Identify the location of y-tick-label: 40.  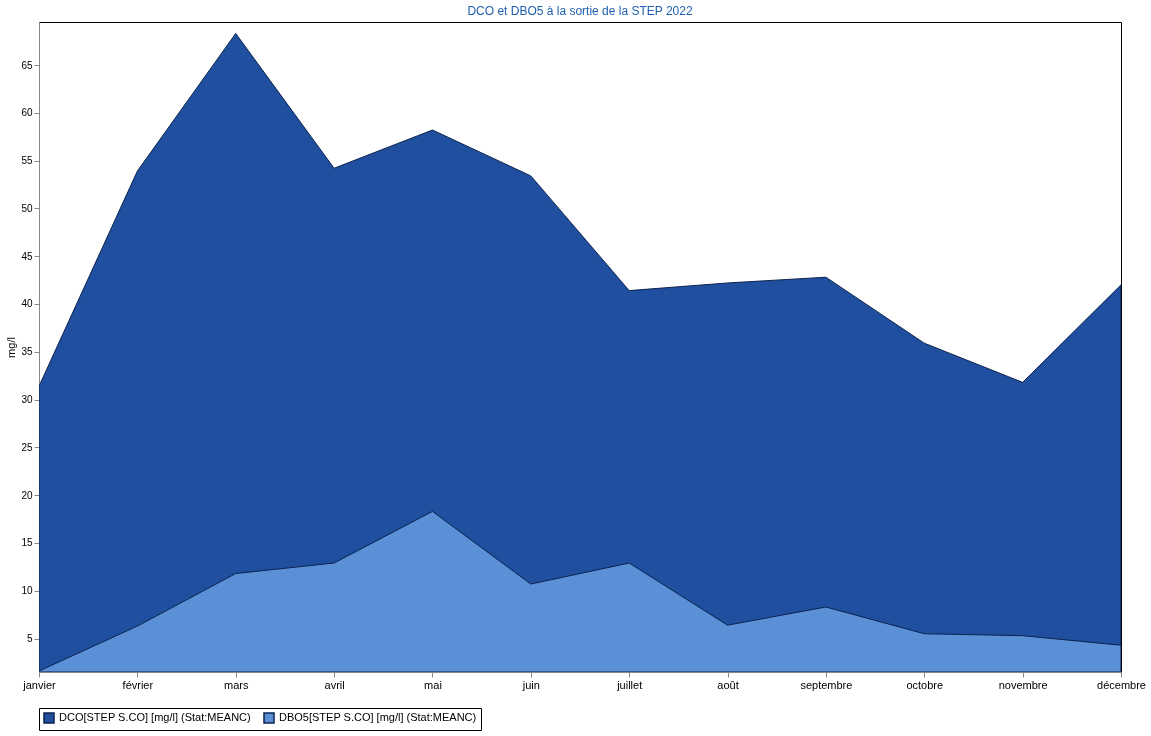
(27, 304).